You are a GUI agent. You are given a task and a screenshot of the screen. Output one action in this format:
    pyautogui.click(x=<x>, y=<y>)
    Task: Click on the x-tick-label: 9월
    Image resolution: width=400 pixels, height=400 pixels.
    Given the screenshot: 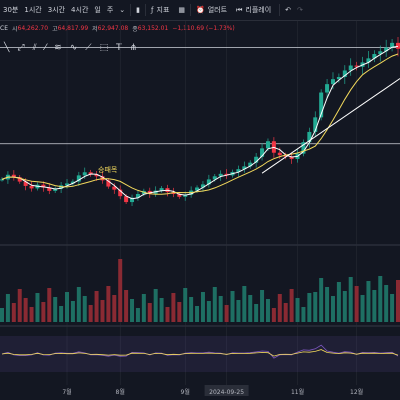 What is the action you would take?
    pyautogui.click(x=185, y=392)
    